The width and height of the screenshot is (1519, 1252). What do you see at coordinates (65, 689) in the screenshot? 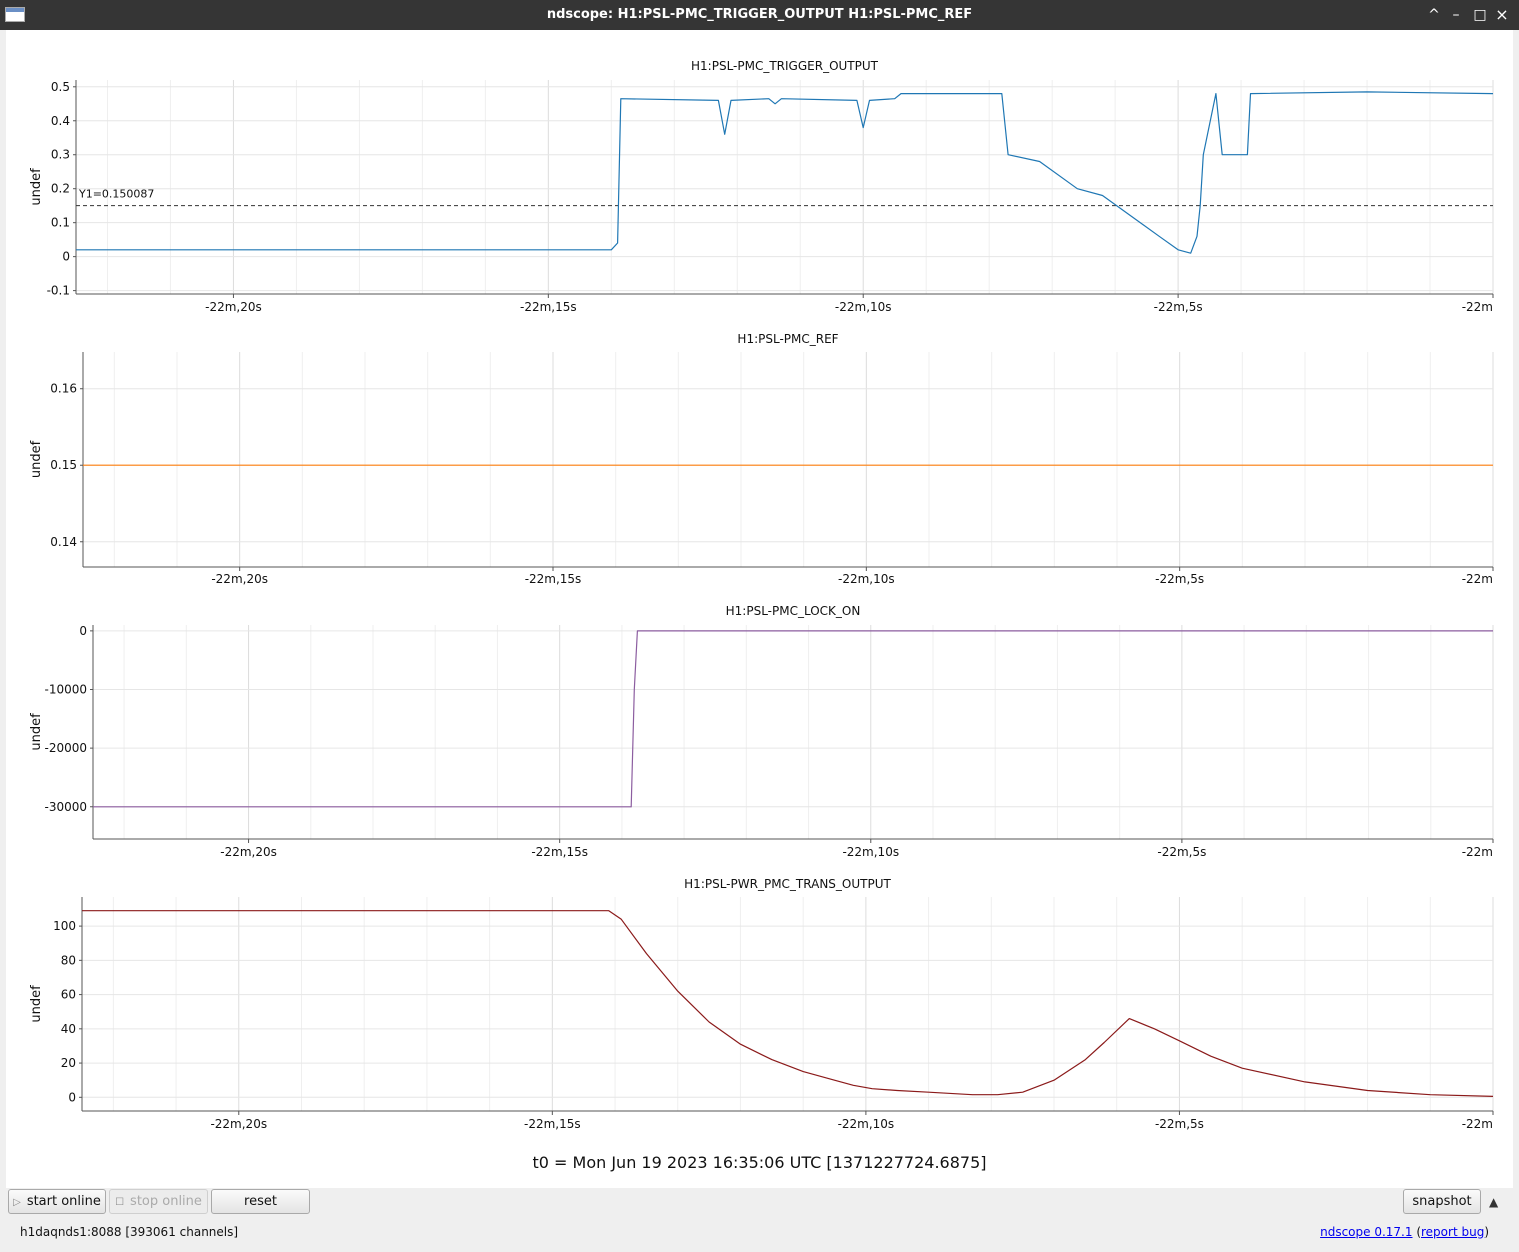
I see `y-tick-label: -10000` at bounding box center [65, 689].